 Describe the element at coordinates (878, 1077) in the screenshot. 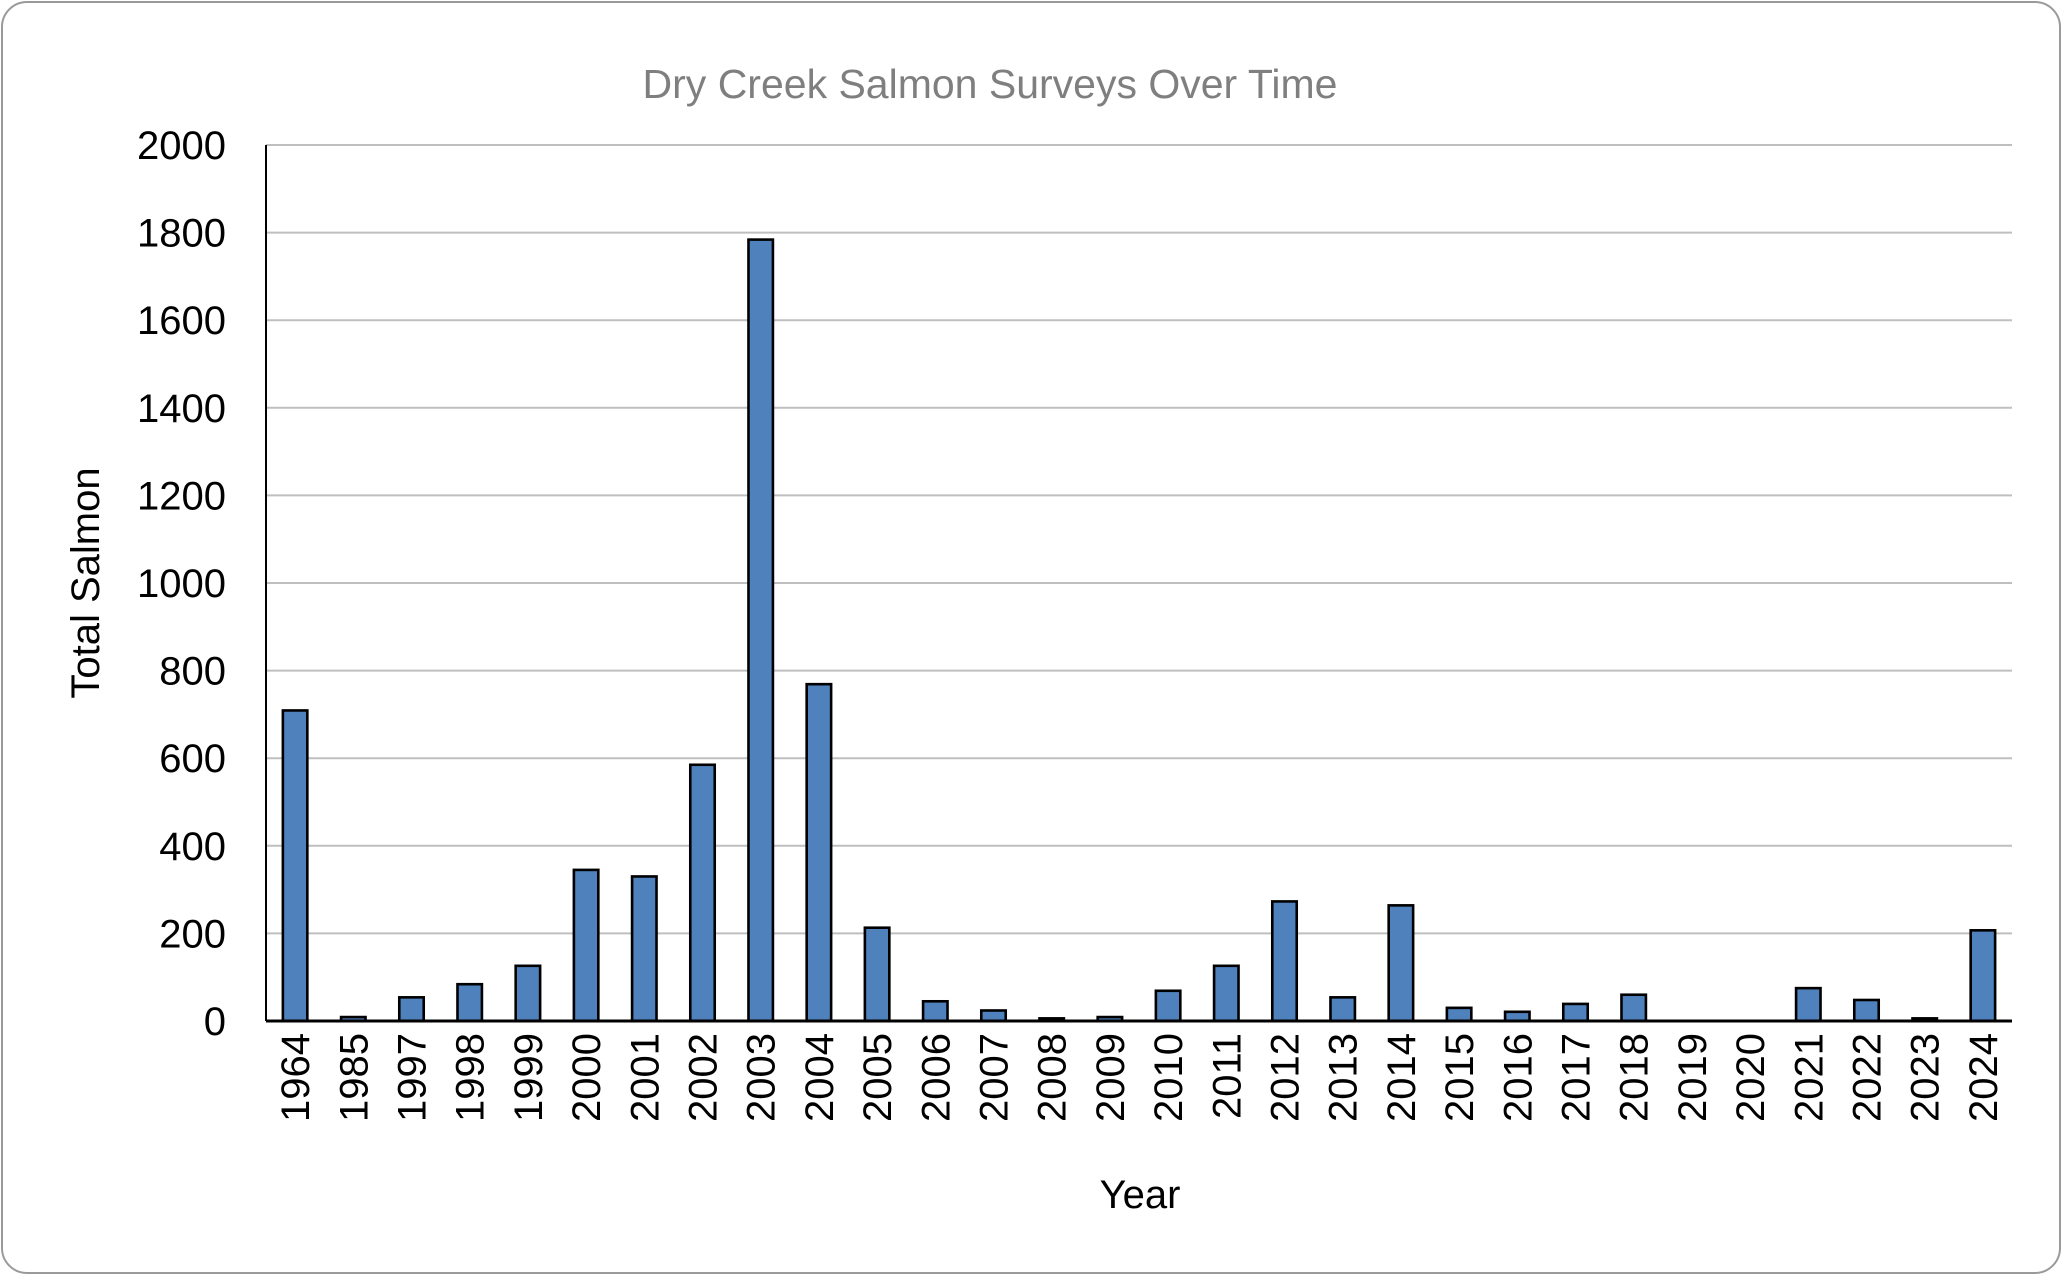

I see `x-tick-label: 2005` at that location.